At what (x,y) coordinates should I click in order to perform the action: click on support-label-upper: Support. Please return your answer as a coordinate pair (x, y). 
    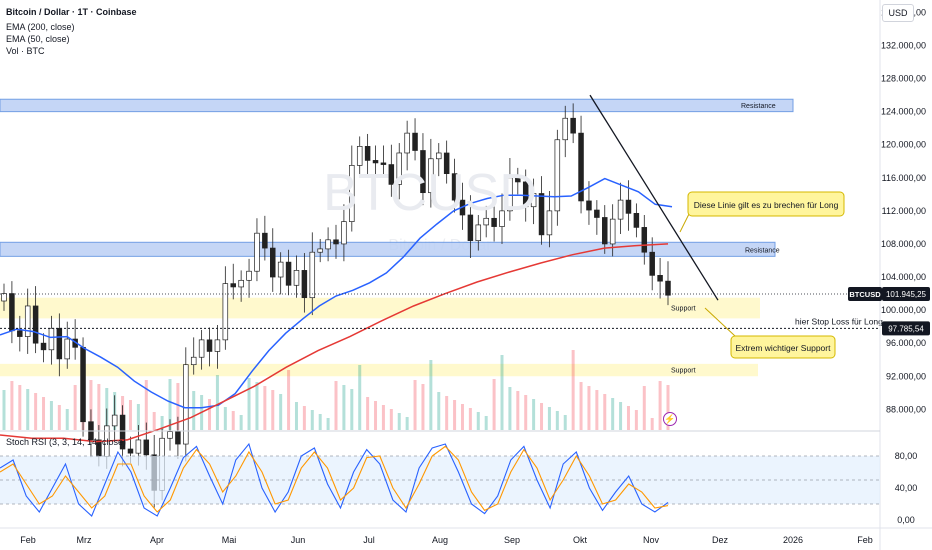
    Looking at the image, I should click on (683, 309).